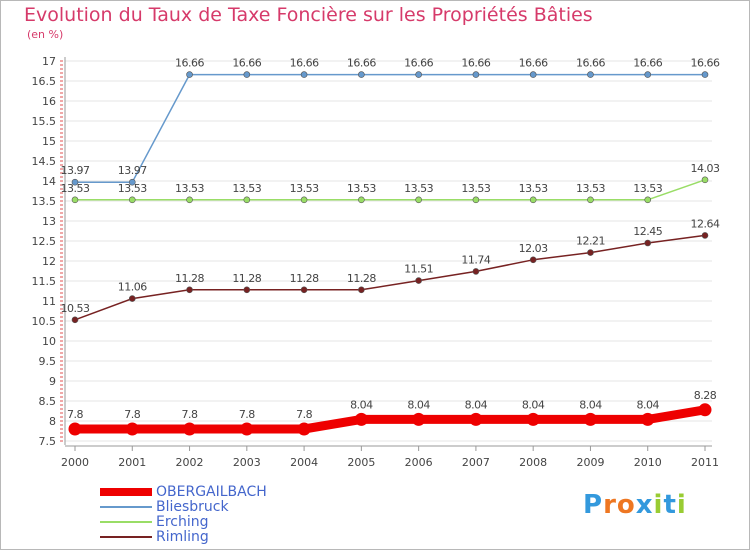 This screenshot has height=550, width=750. What do you see at coordinates (44, 321) in the screenshot?
I see `y-tick-label: 10.5` at bounding box center [44, 321].